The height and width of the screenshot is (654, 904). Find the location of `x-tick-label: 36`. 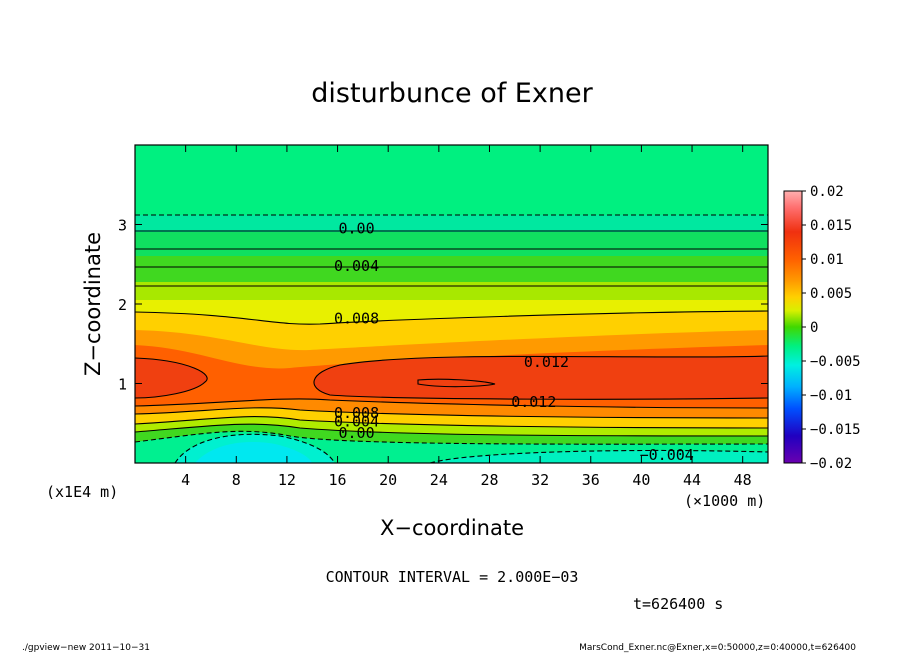

x-tick-label: 36 is located at coordinates (591, 480).